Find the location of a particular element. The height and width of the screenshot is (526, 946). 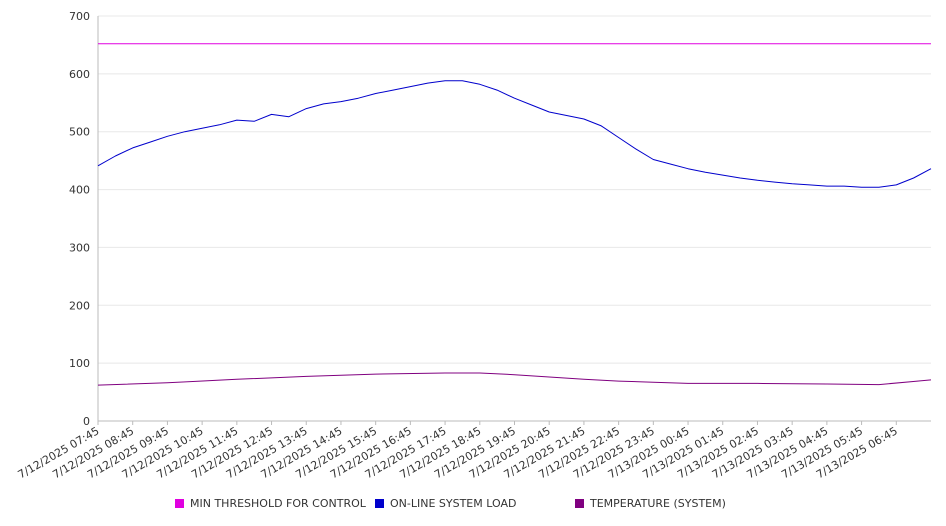

y-tick-label: 100 is located at coordinates (79, 363).